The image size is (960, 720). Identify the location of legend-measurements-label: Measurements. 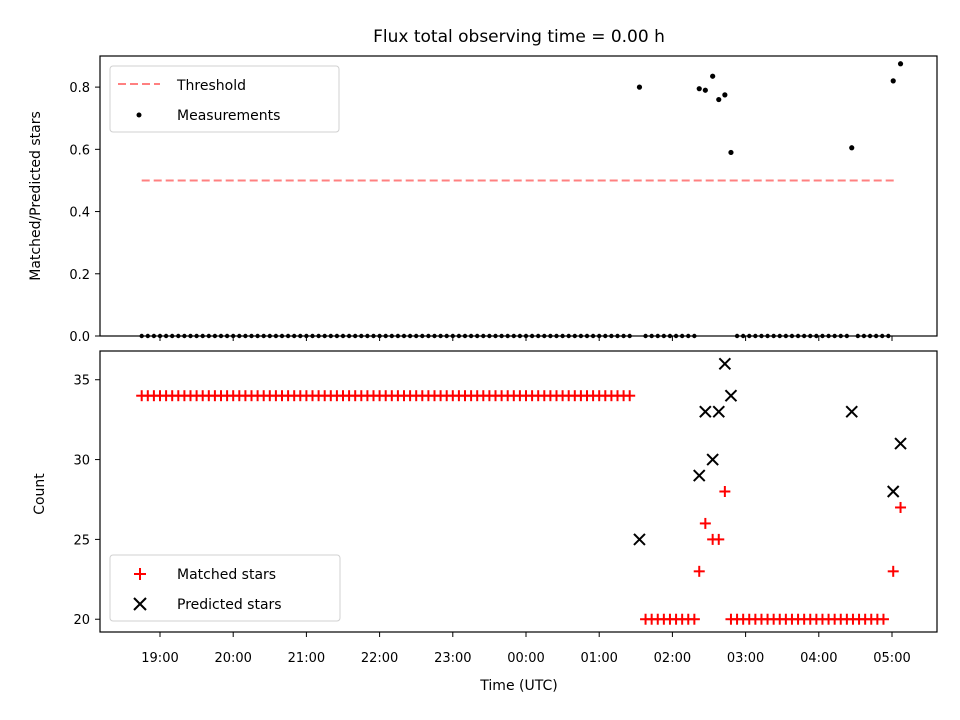
(228, 116).